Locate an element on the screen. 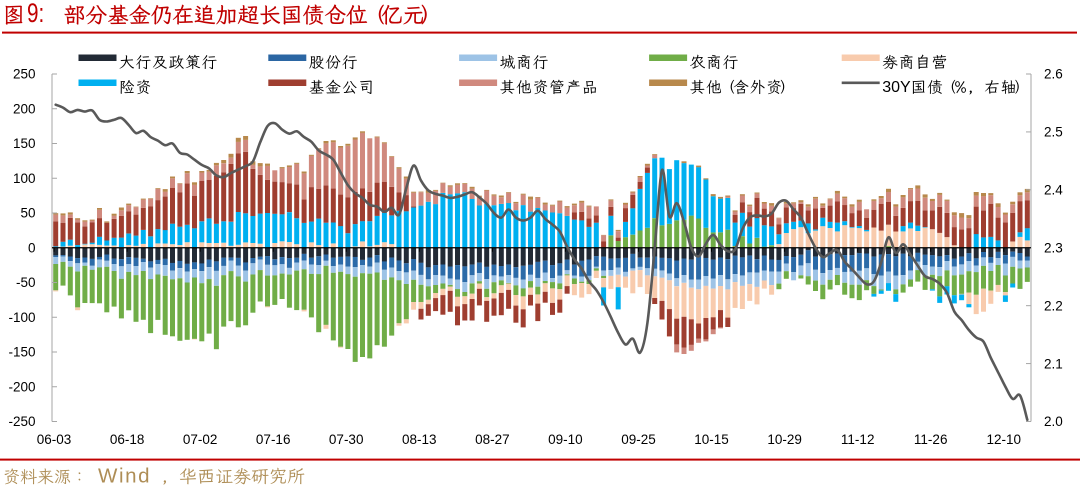 The width and height of the screenshot is (1080, 489). svg-text: 09-25 is located at coordinates (638, 439).